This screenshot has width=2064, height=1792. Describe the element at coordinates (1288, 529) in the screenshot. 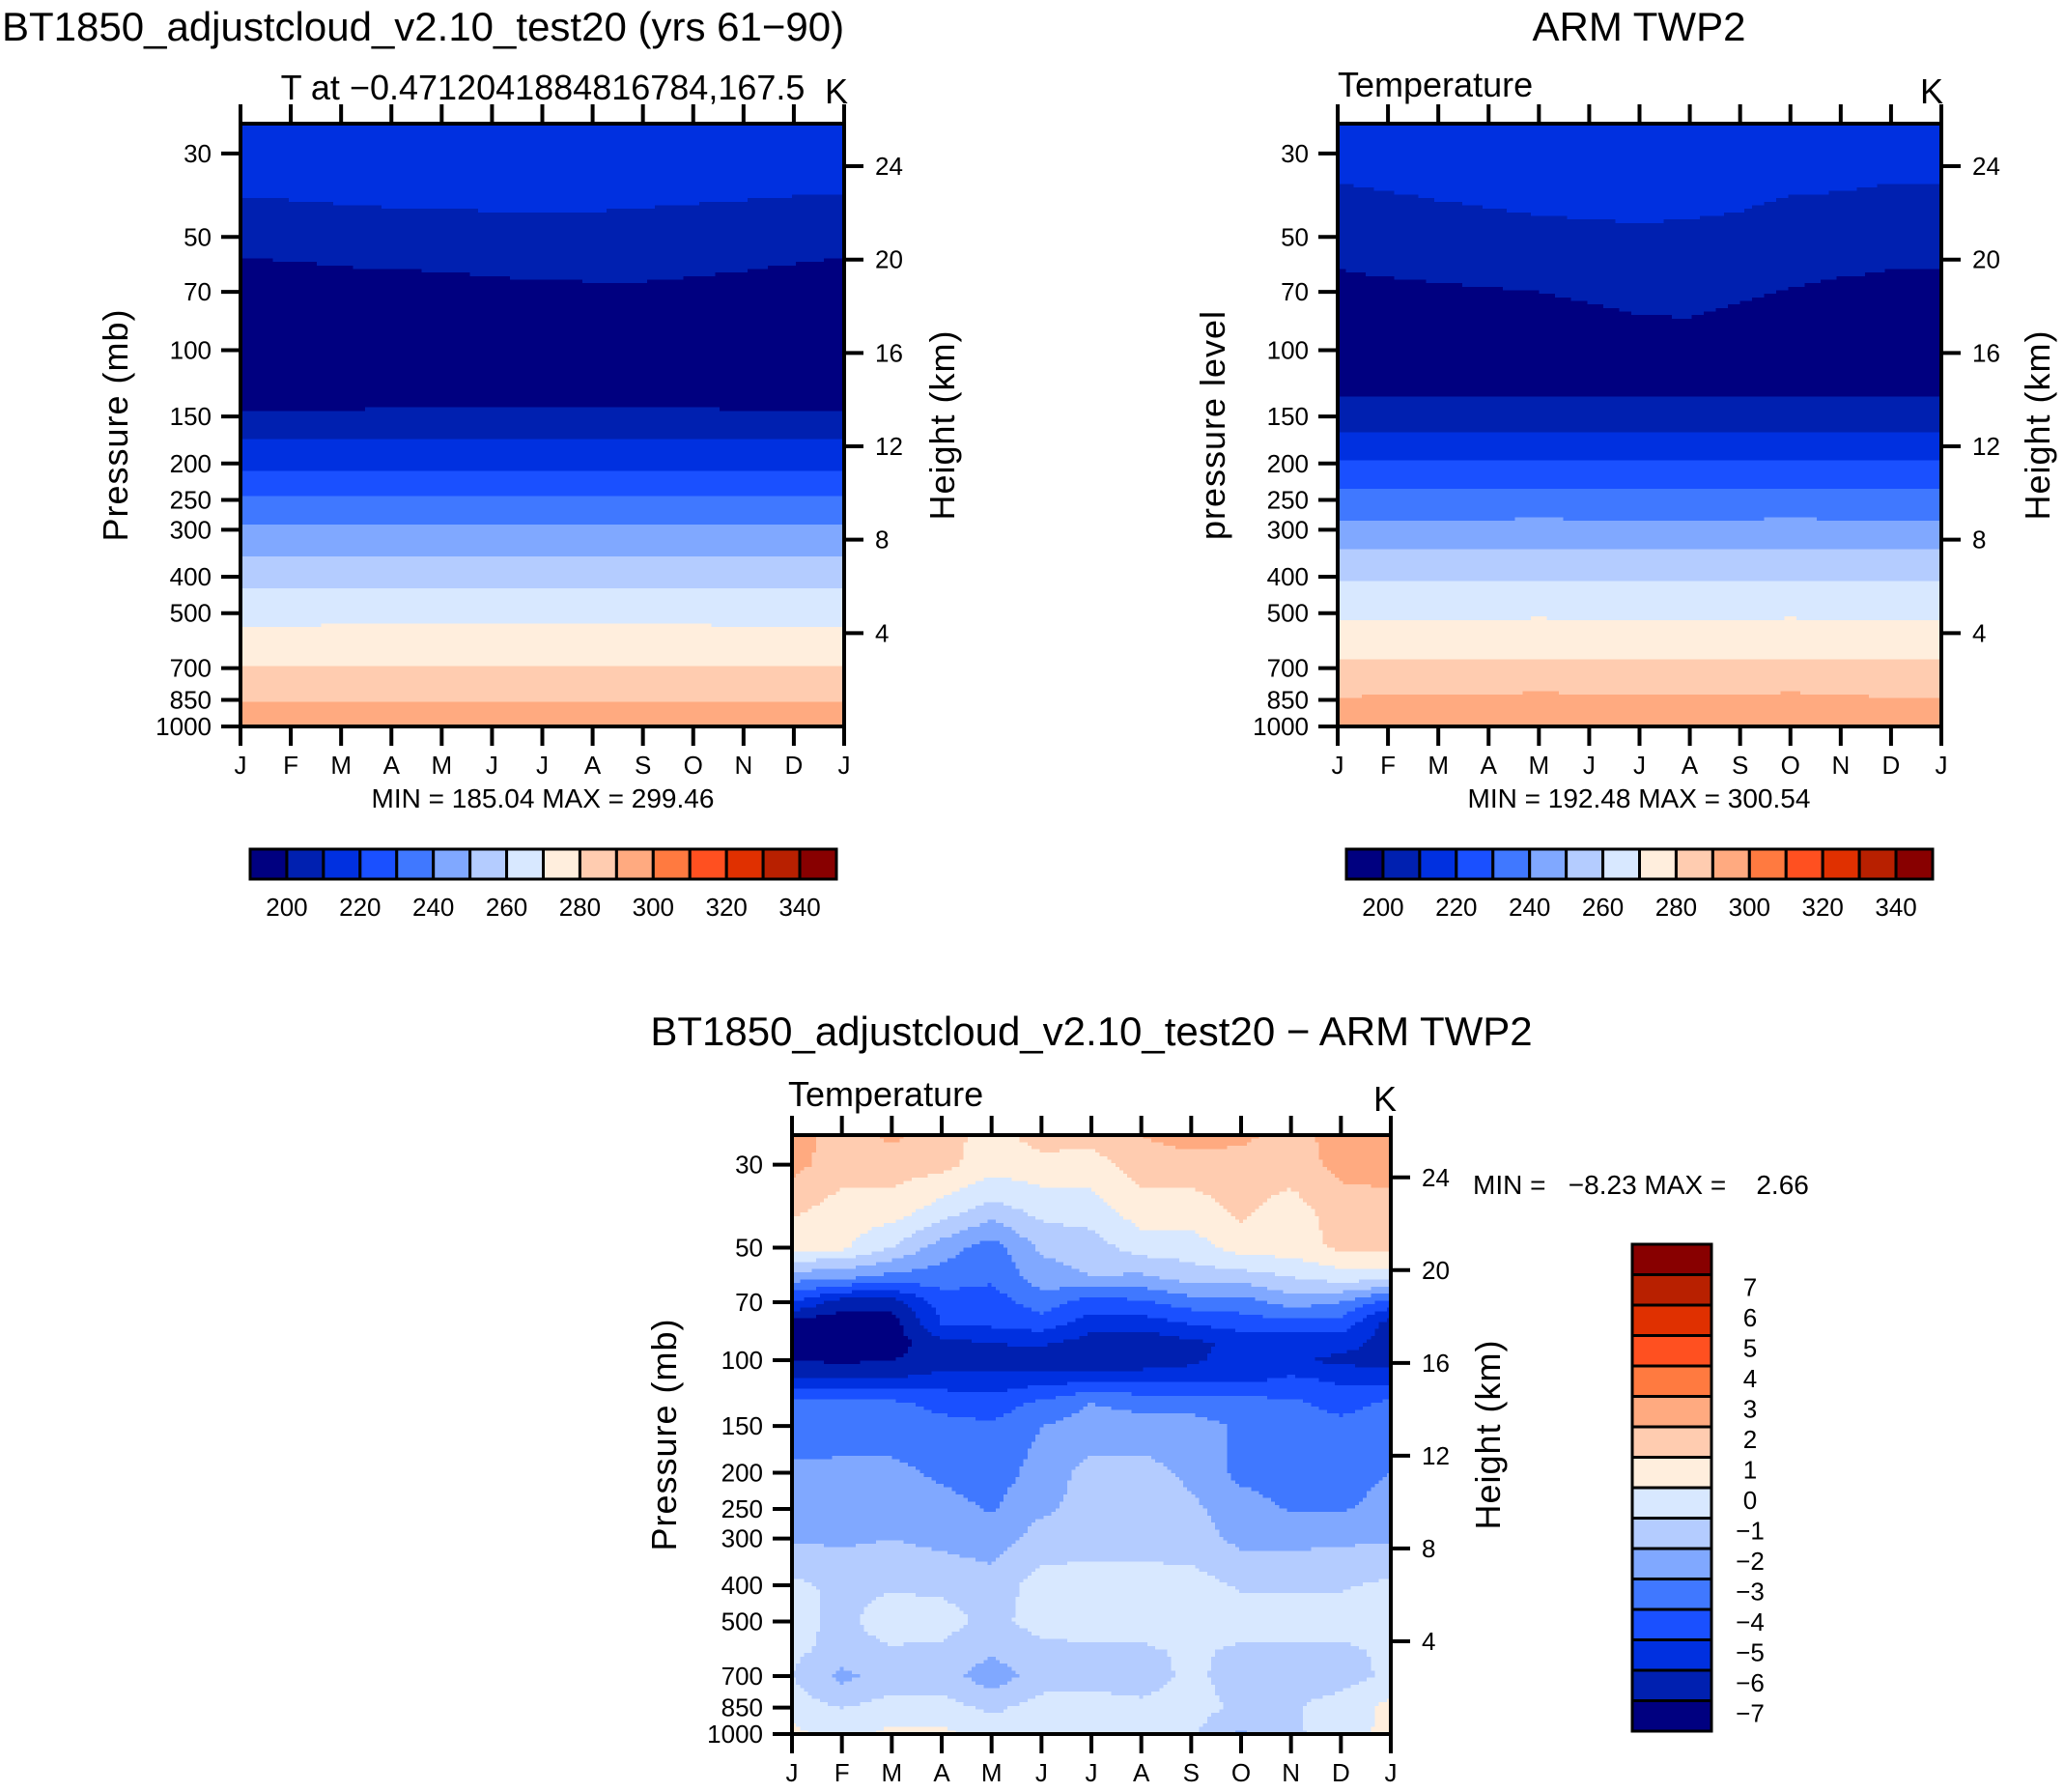

I see `y-tick-label: 300` at that location.